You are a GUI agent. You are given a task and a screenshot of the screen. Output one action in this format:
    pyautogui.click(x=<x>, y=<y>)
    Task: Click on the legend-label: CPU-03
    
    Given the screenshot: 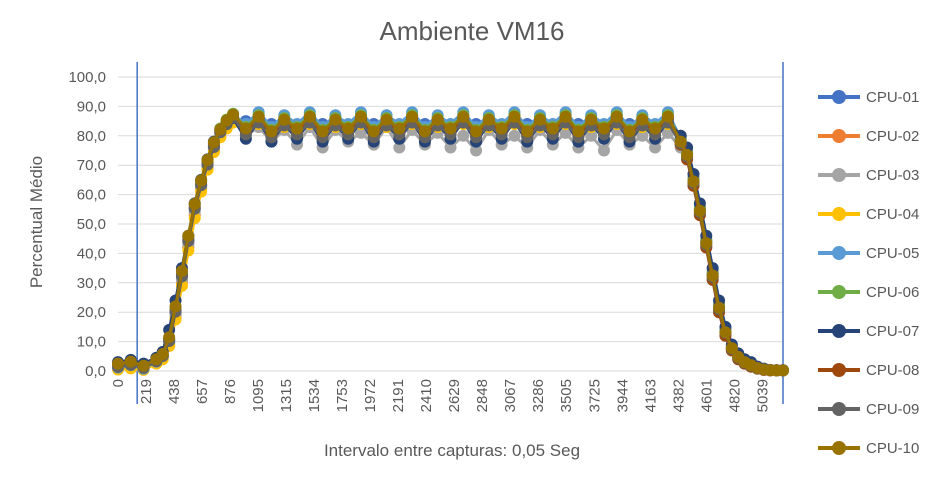 What is the action you would take?
    pyautogui.click(x=892, y=175)
    